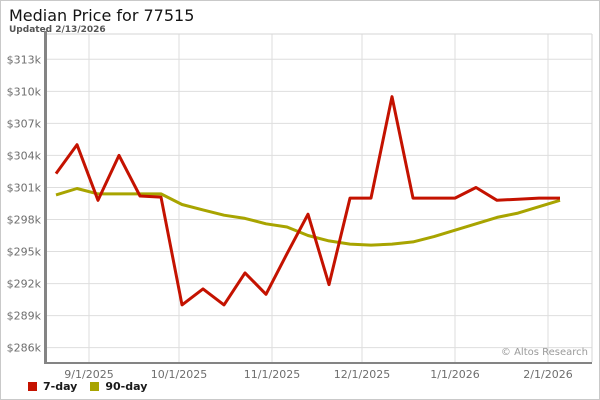 The height and width of the screenshot is (400, 600). What do you see at coordinates (24, 284) in the screenshot?
I see `y-tick-label: $292k` at bounding box center [24, 284].